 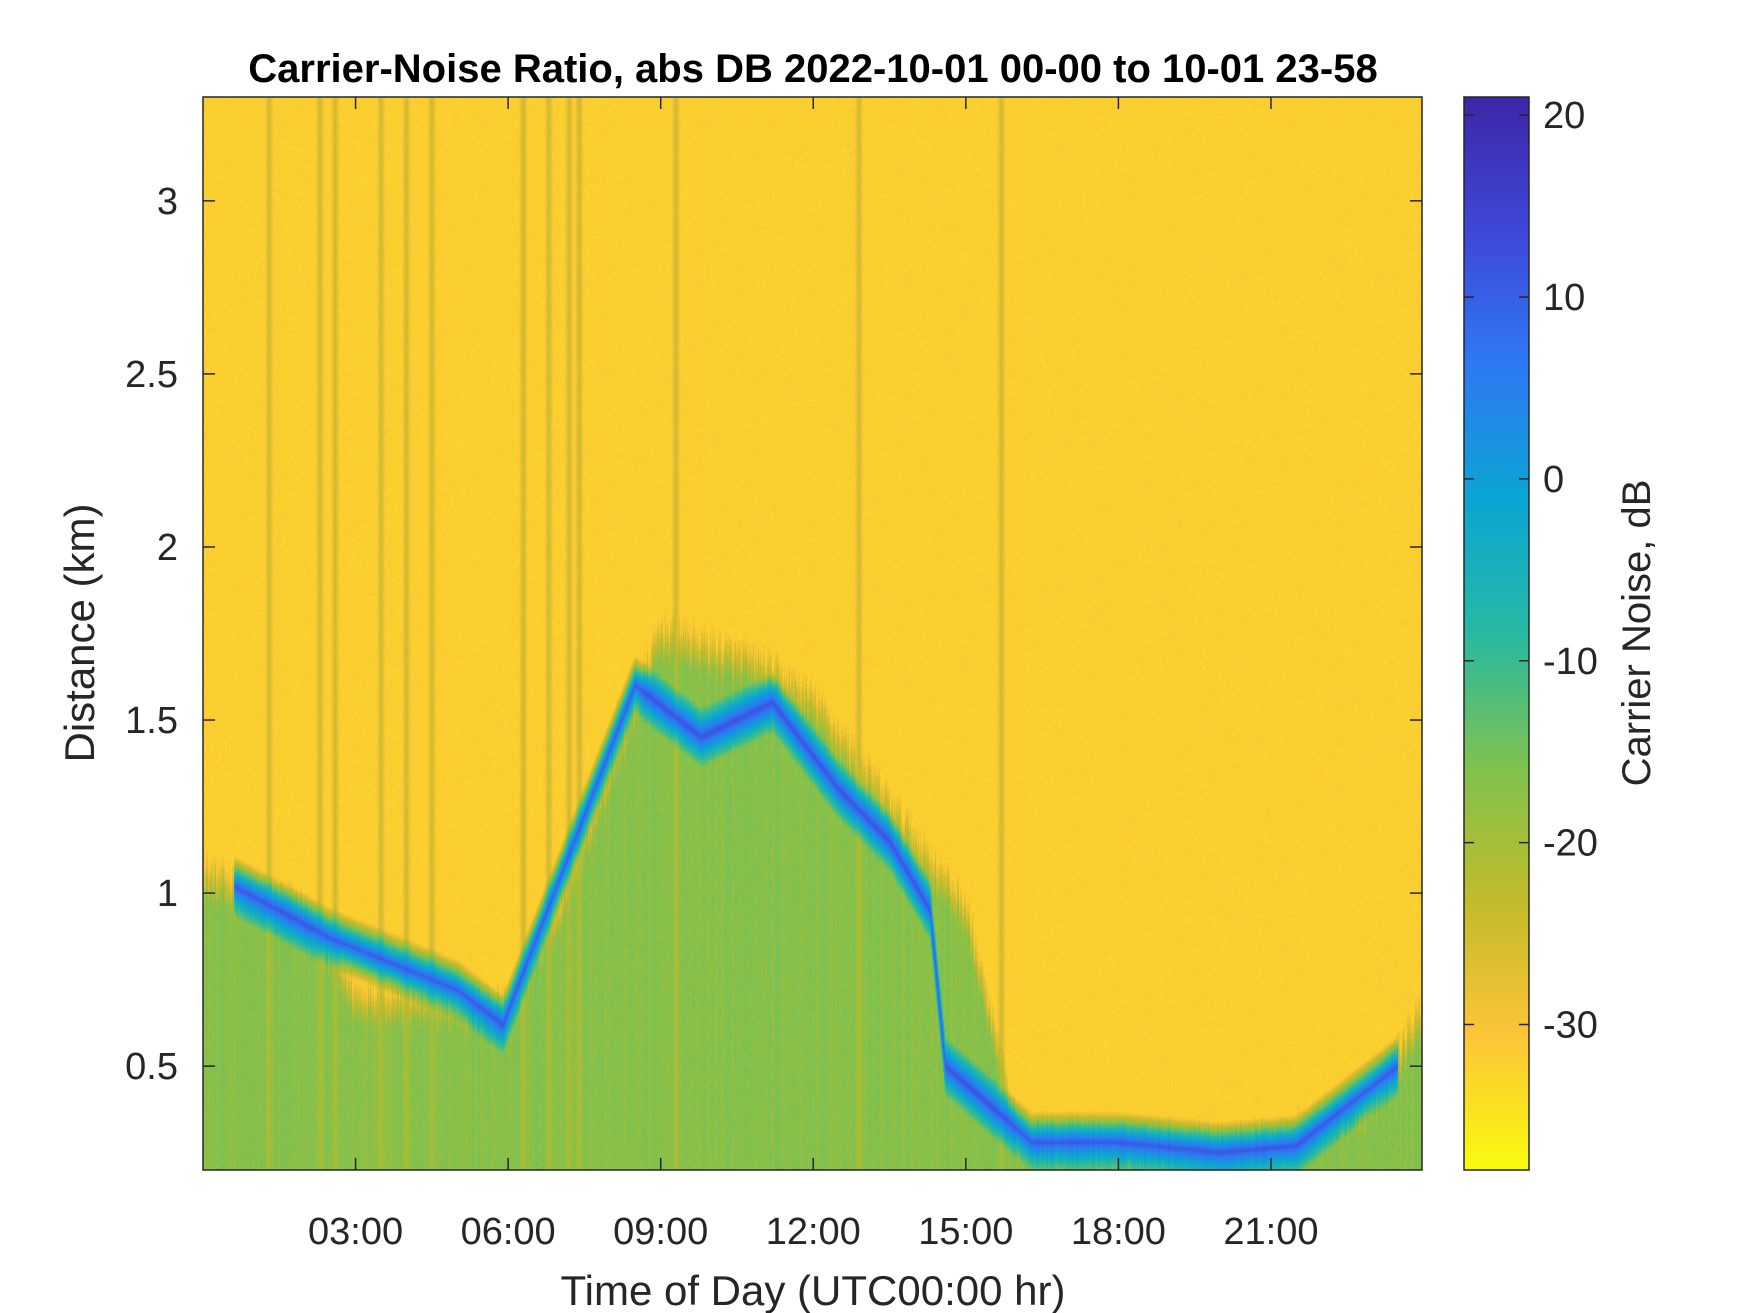 I want to click on y-tick-label: 1, so click(x=167, y=894).